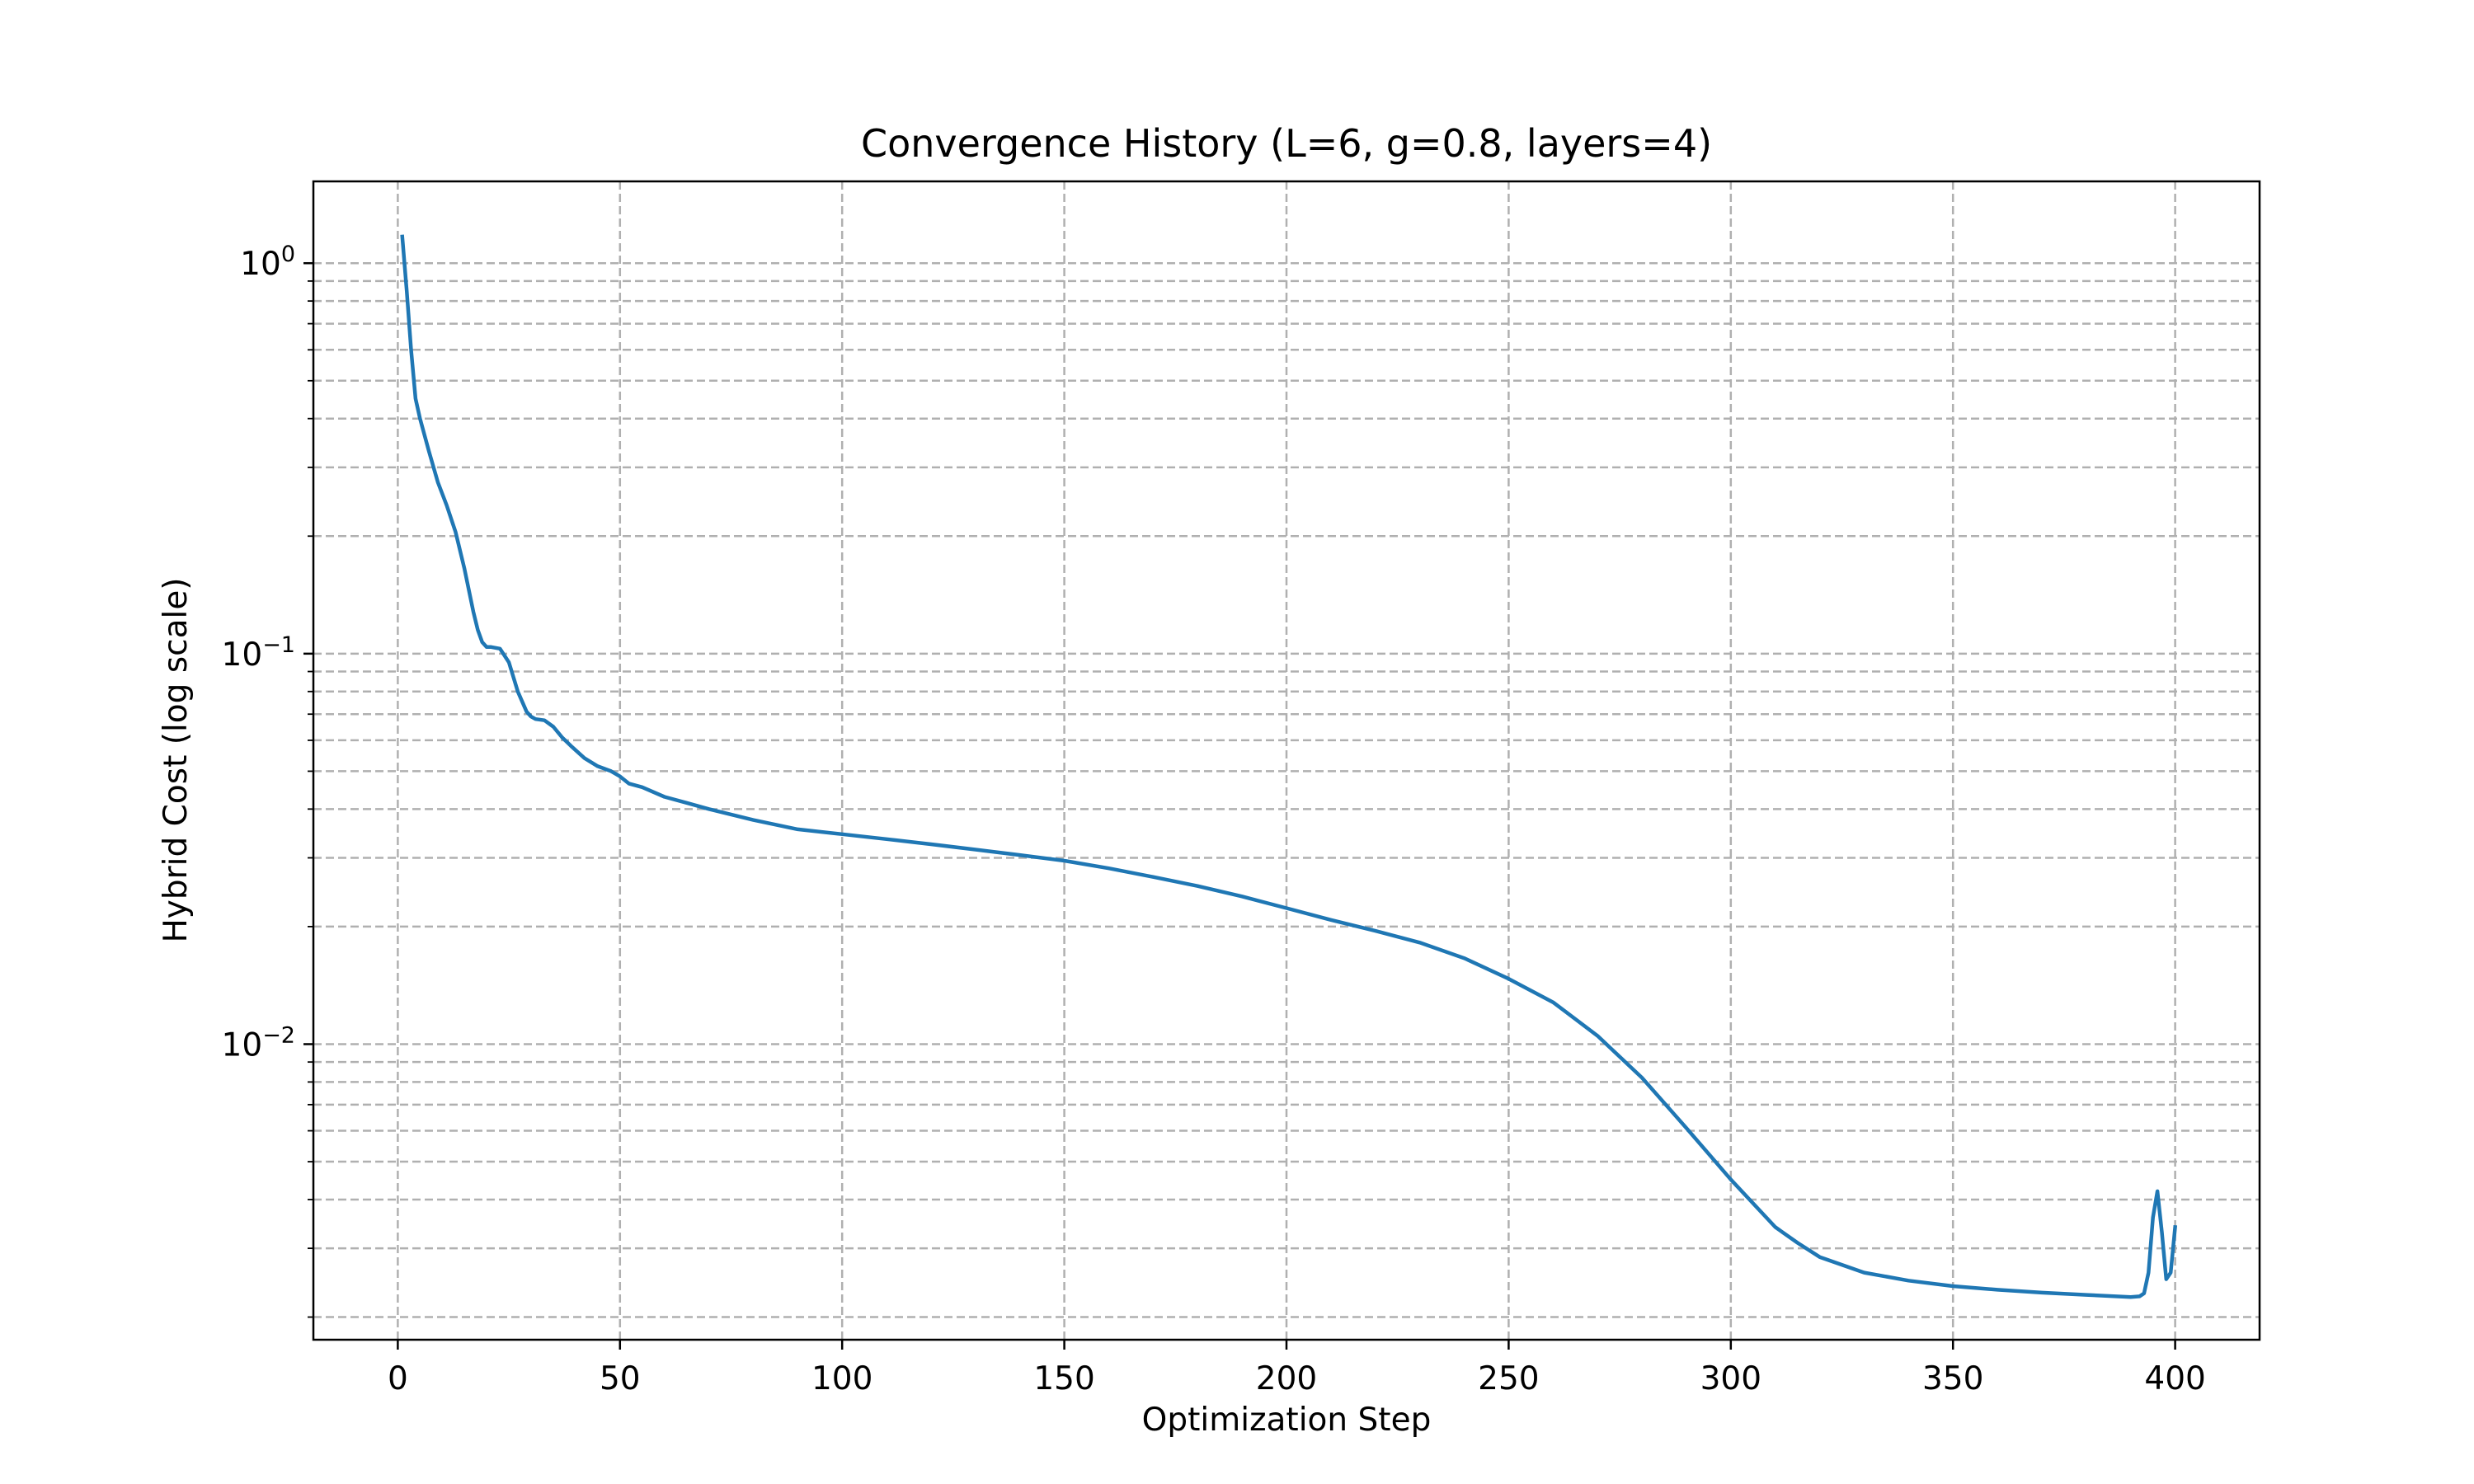 This screenshot has width=2474, height=1484. Describe the element at coordinates (267, 780) in the screenshot. I see `y-axis-ticks: 10⁰ 10⁻¹ 10⁻²` at that location.